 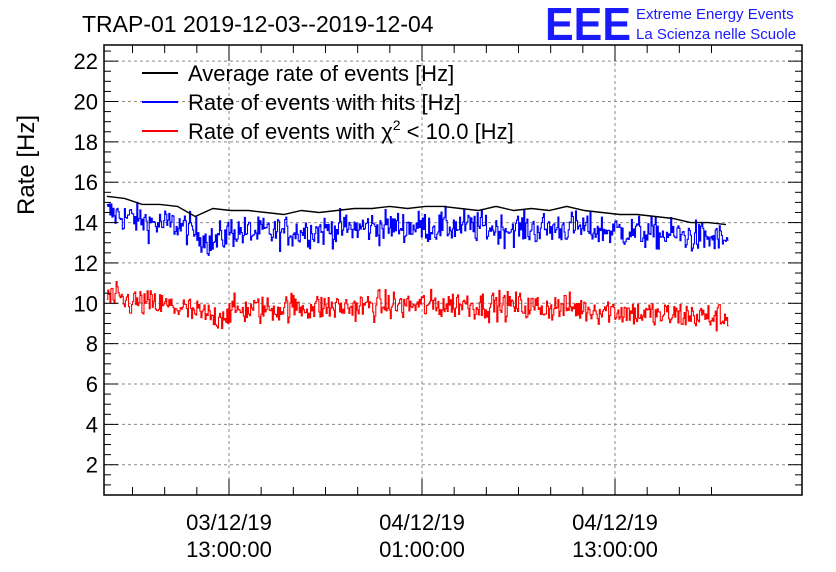 What do you see at coordinates (86, 182) in the screenshot?
I see `y-tick-label: 16` at bounding box center [86, 182].